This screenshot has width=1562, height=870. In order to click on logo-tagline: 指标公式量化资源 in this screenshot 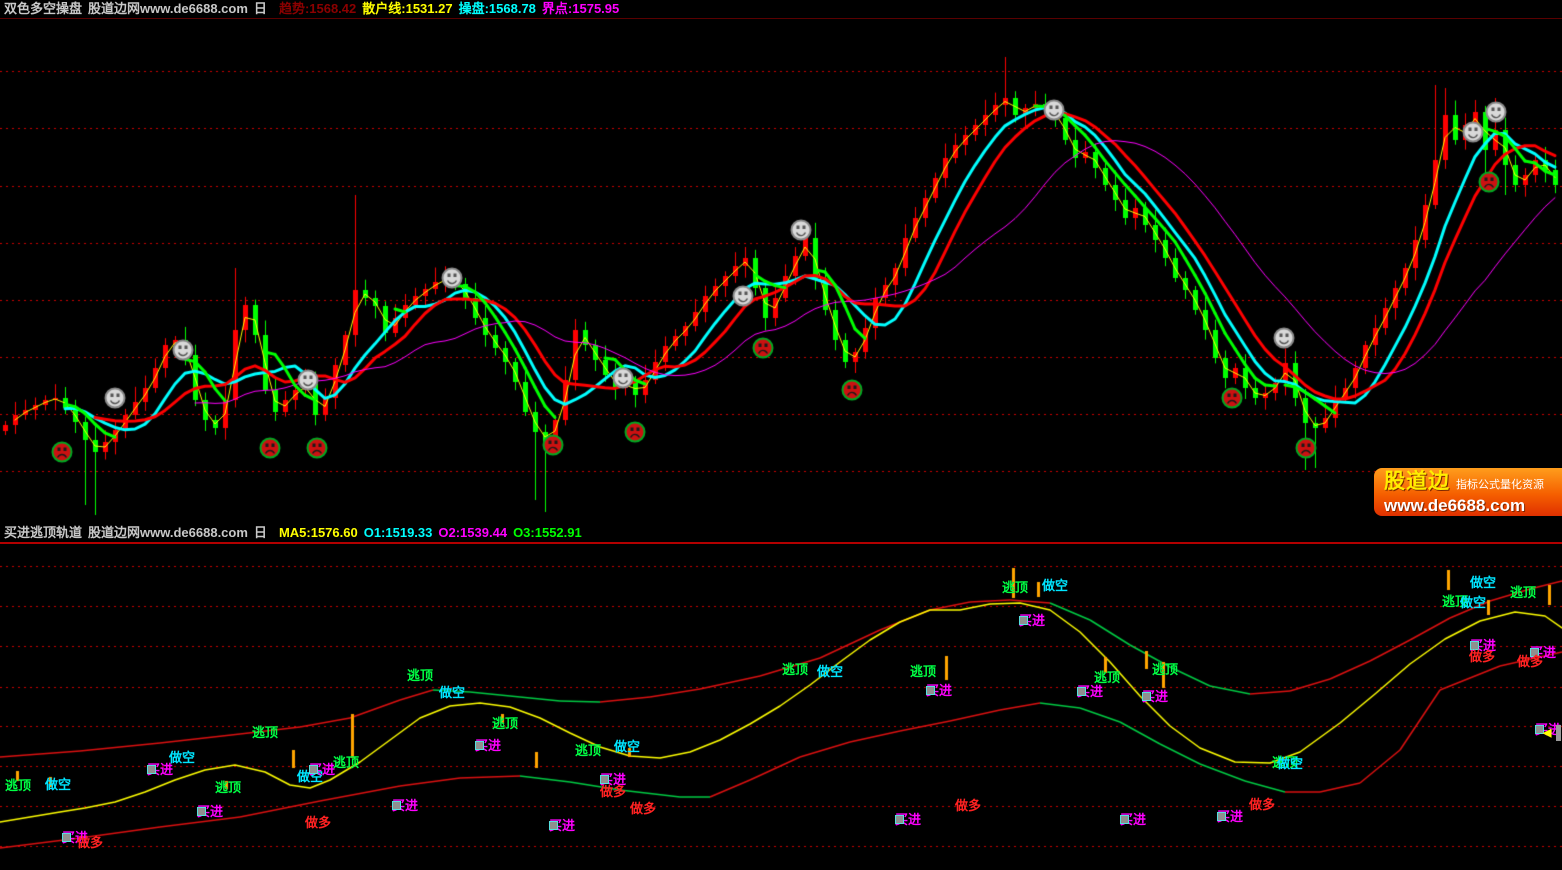, I will do `click(1500, 485)`.